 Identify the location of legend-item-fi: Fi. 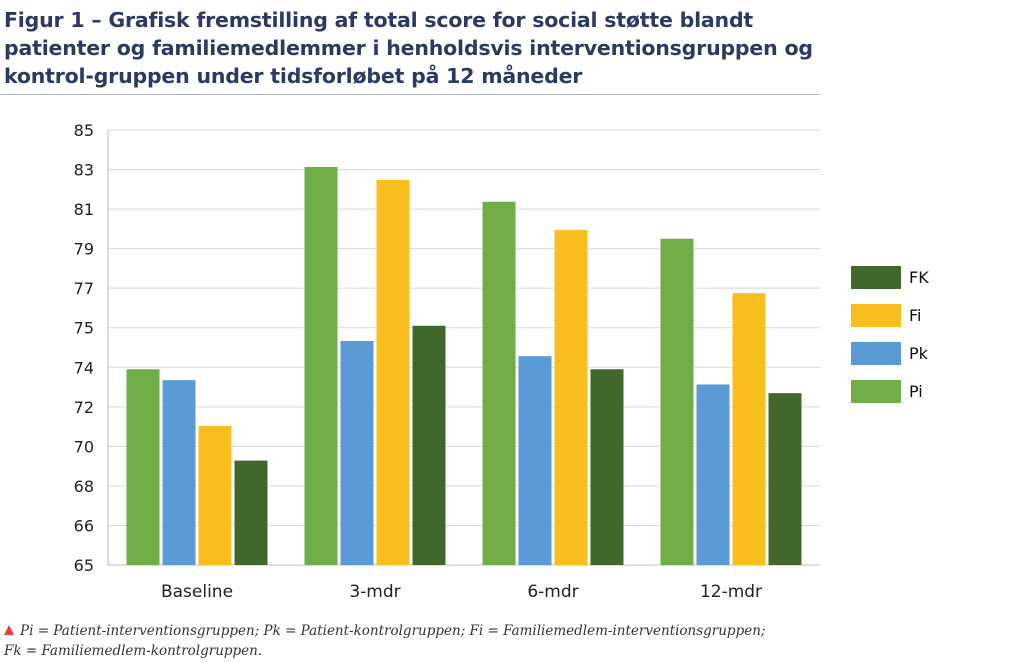
(890, 315).